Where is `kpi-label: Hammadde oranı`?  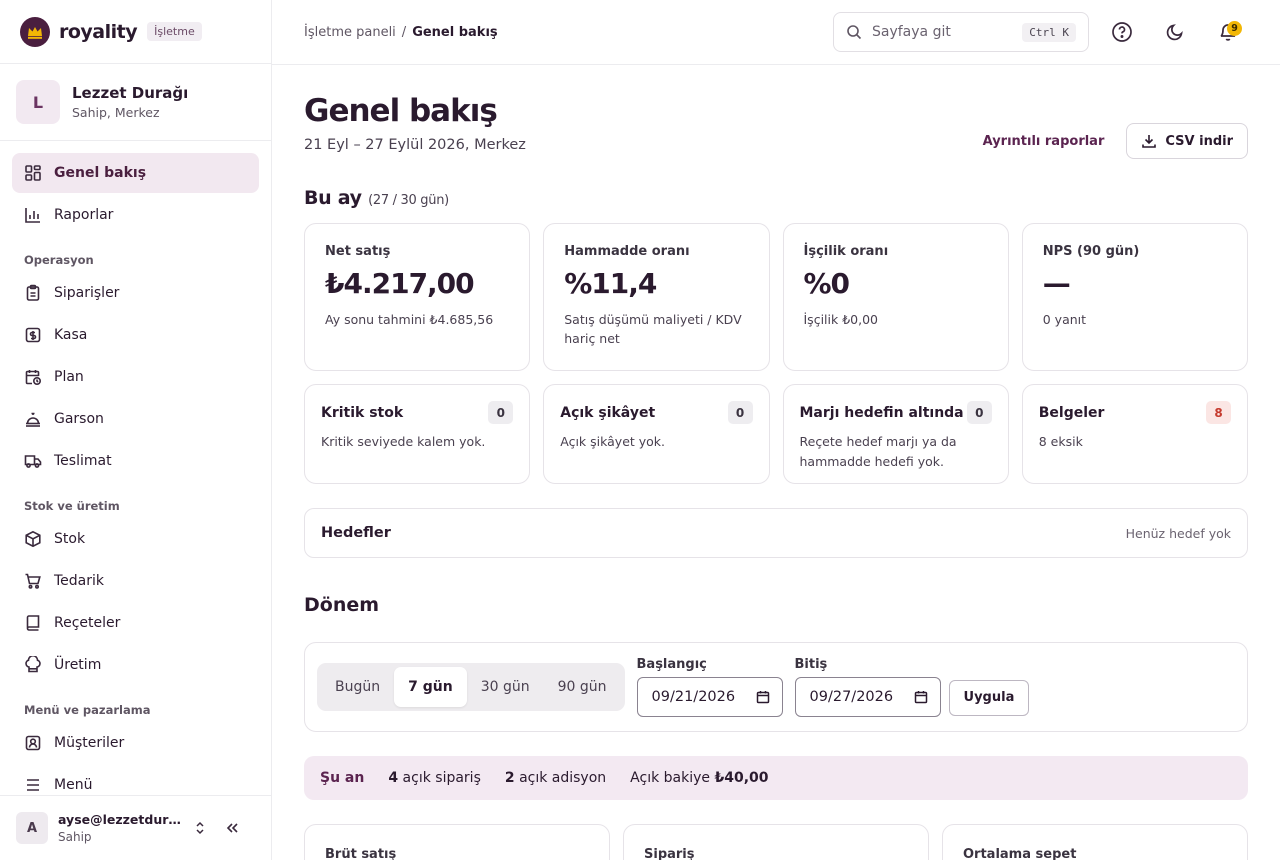
kpi-label: Hammadde oranı is located at coordinates (627, 251).